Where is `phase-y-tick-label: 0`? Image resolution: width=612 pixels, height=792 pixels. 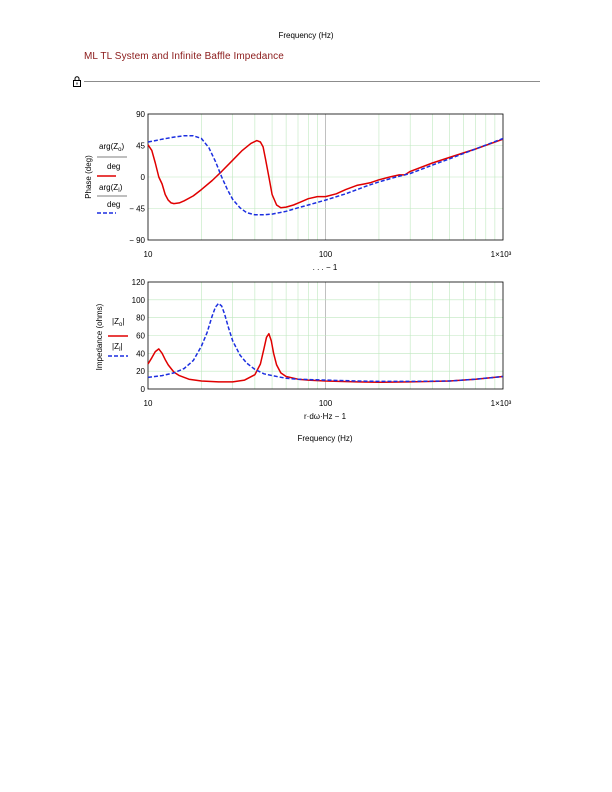 phase-y-tick-label: 0 is located at coordinates (143, 177).